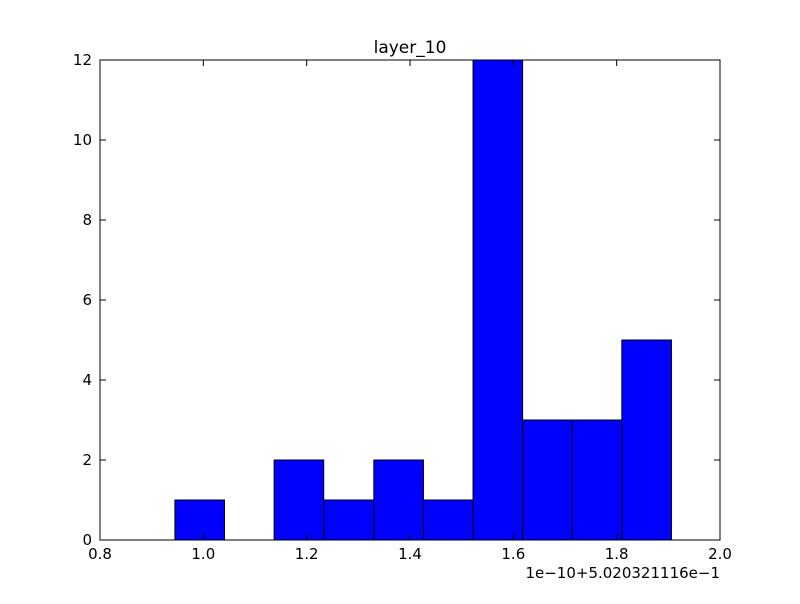  I want to click on x-tick-label: 1.2, so click(307, 554).